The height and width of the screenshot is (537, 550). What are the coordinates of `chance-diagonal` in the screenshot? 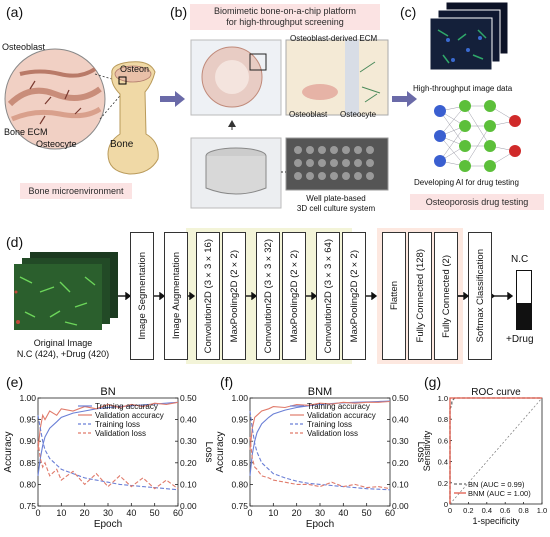 It's located at (496, 451).